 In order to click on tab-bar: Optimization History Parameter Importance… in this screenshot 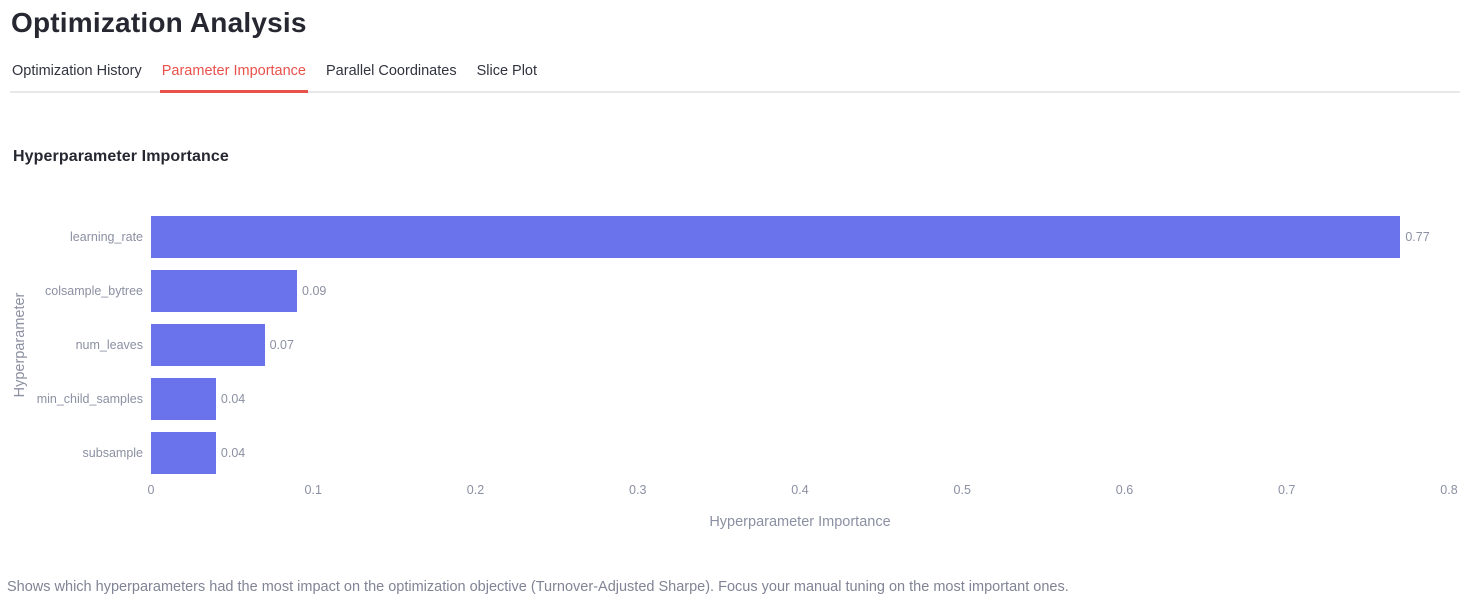, I will do `click(735, 77)`.